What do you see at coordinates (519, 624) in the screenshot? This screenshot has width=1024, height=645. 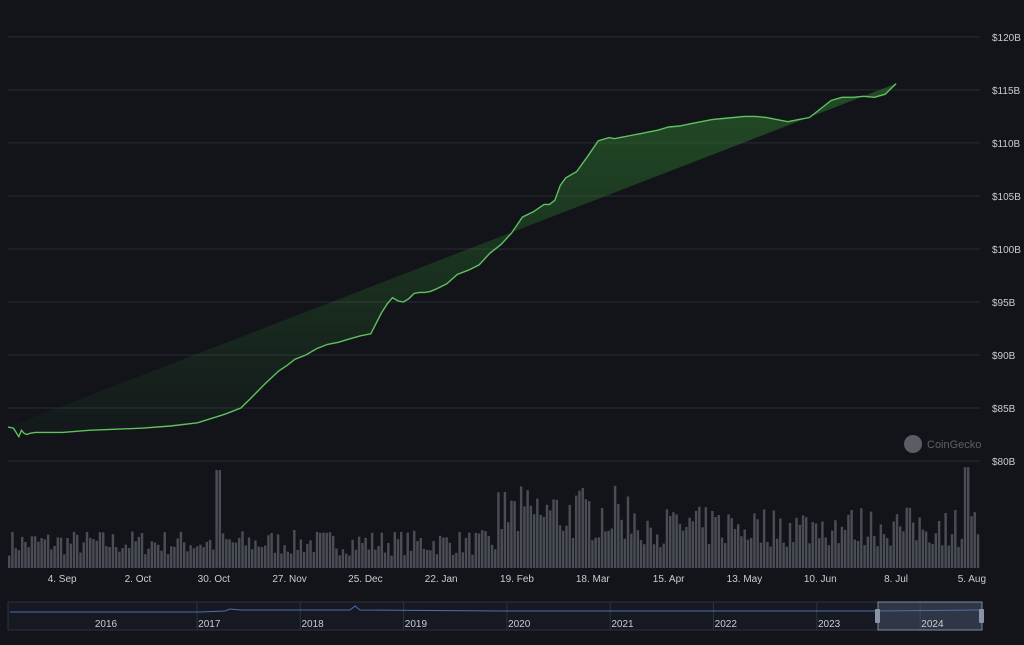 I see `navigator-year-labels: 2016 2017 2018 2019 2020 2021 2022 2023 2024` at bounding box center [519, 624].